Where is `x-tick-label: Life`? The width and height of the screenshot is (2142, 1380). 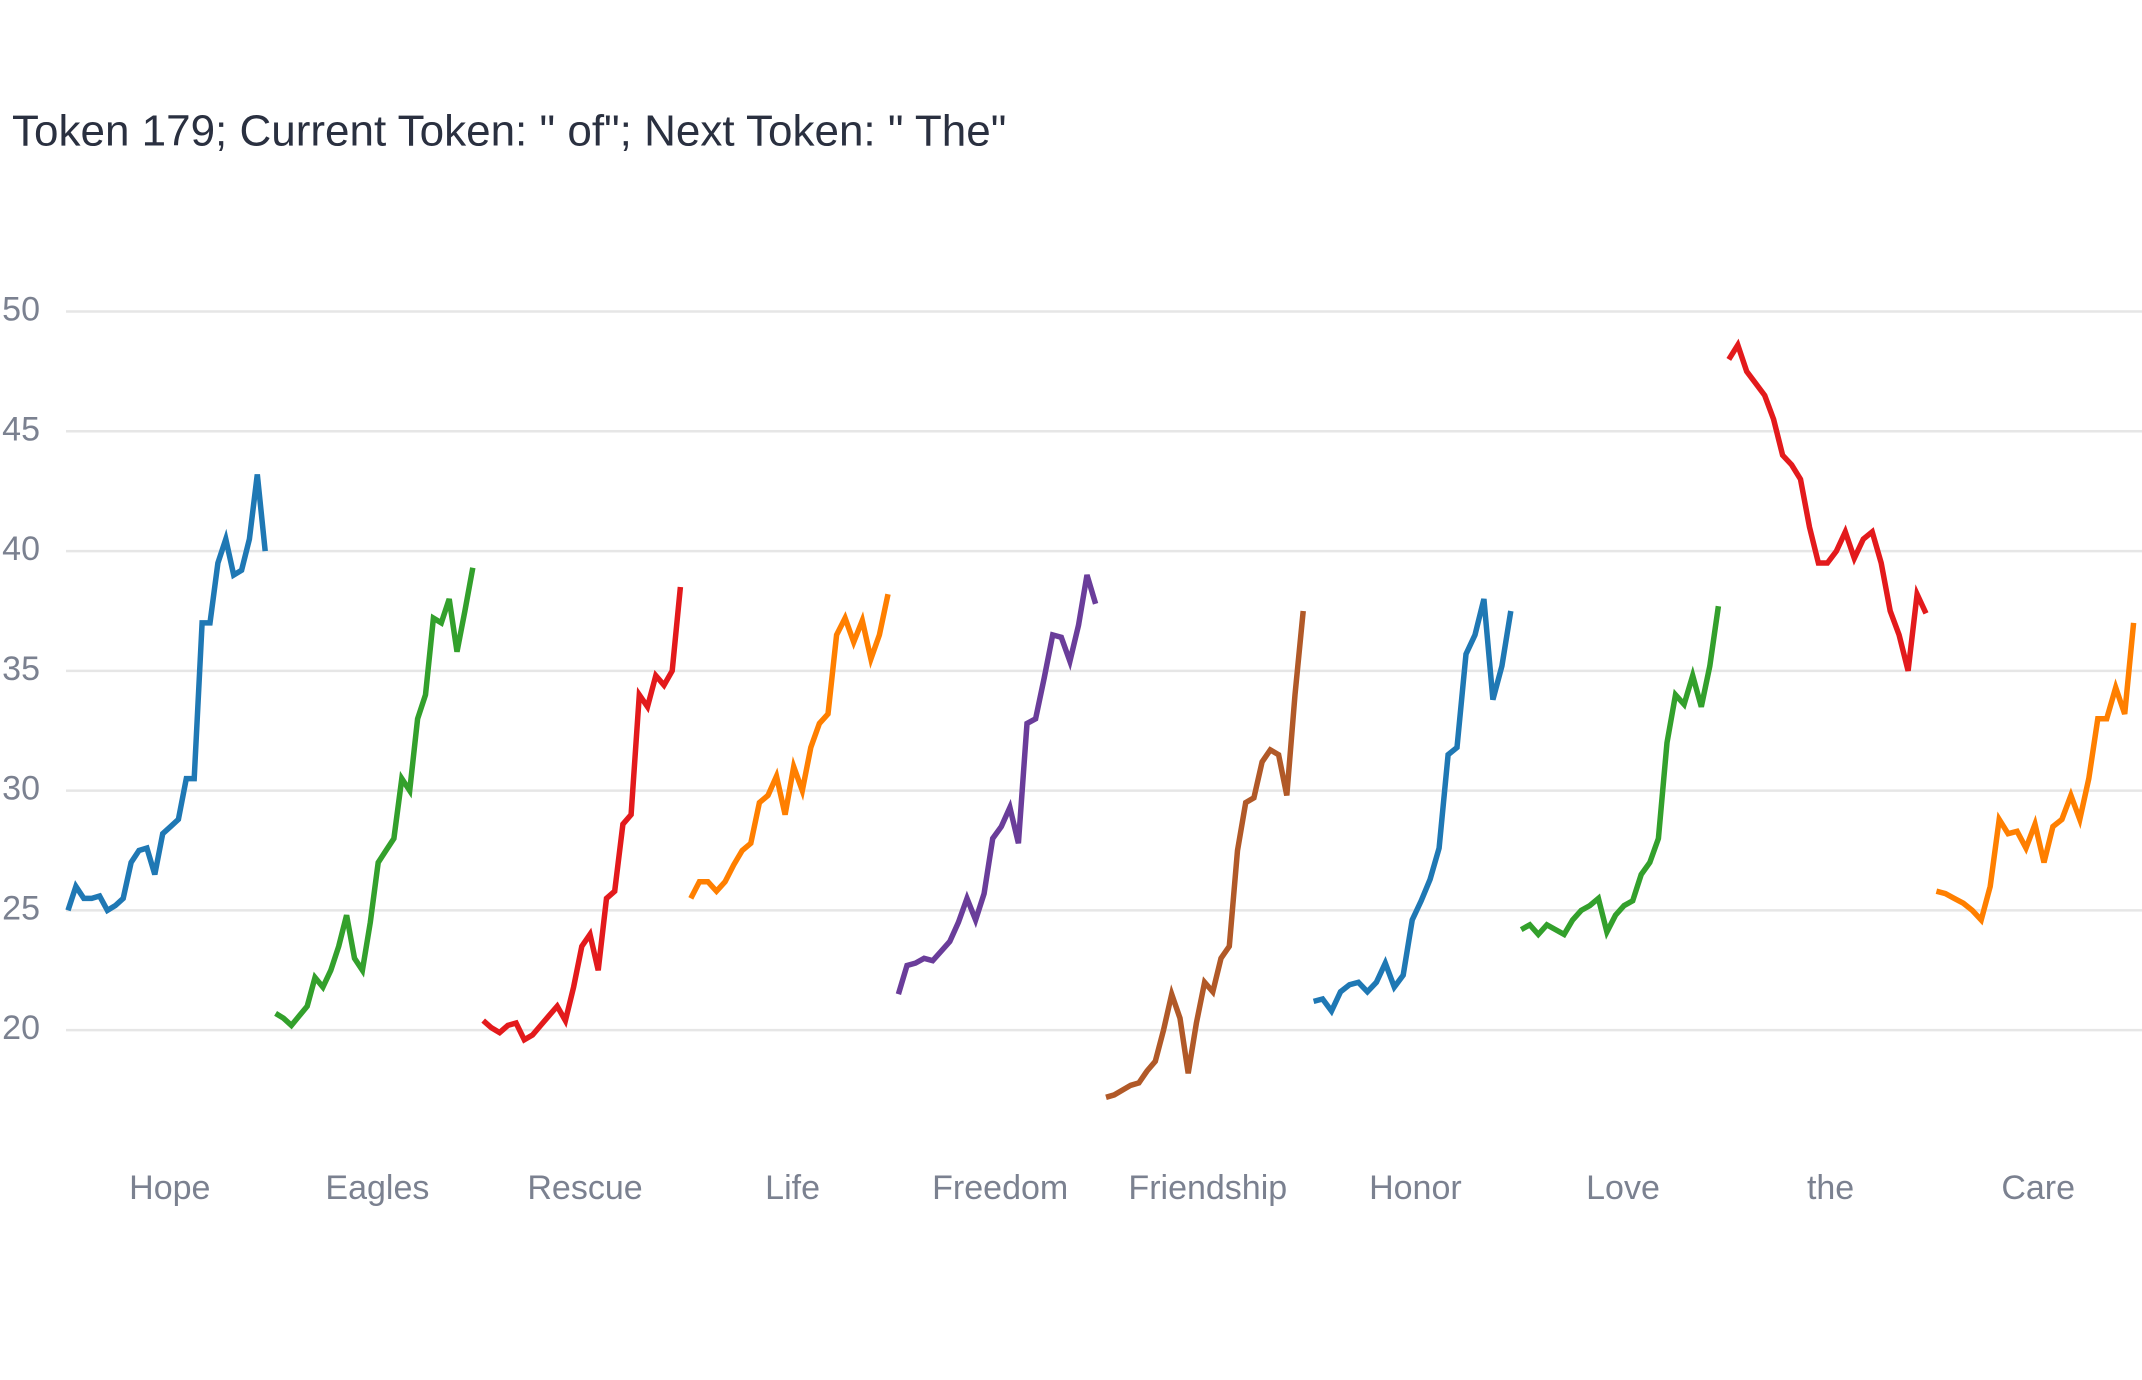
x-tick-label: Life is located at coordinates (792, 1188).